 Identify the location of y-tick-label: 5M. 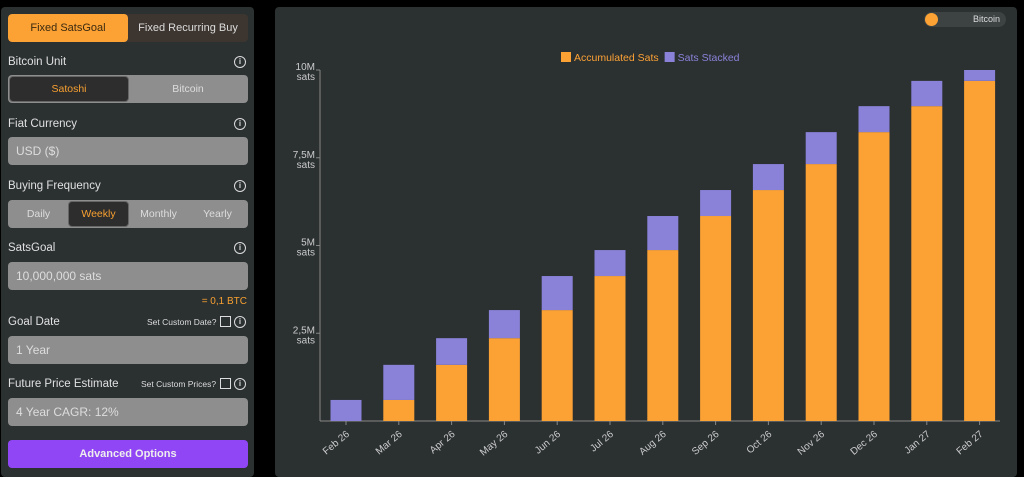
(308, 243).